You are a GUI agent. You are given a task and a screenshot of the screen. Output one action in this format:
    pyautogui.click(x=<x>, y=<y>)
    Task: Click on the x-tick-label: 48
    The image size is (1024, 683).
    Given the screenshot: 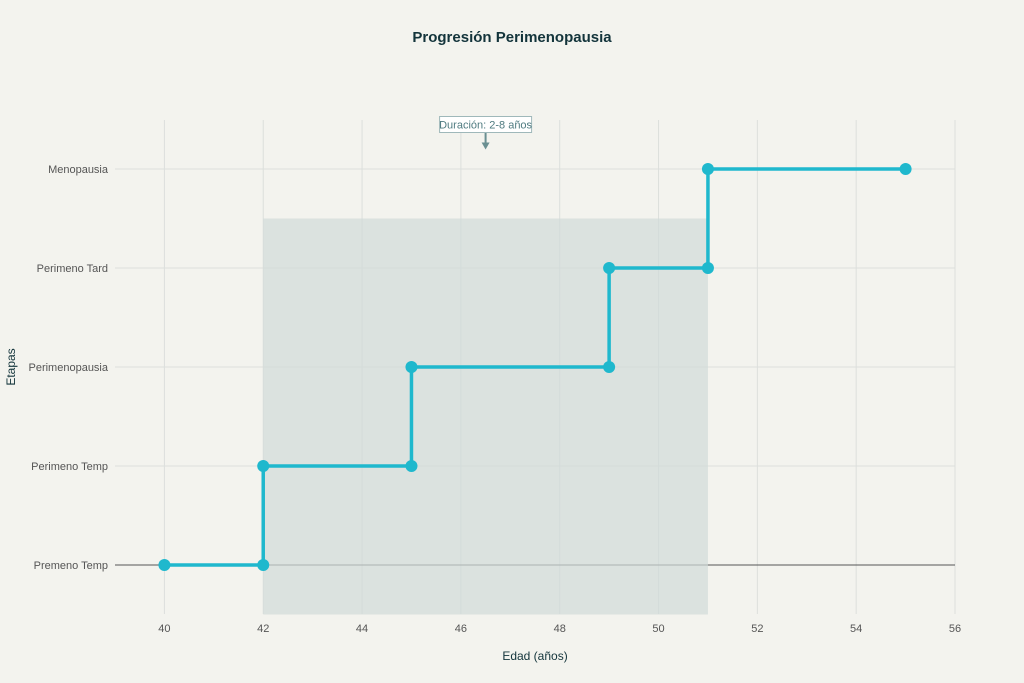 What is the action you would take?
    pyautogui.click(x=560, y=629)
    